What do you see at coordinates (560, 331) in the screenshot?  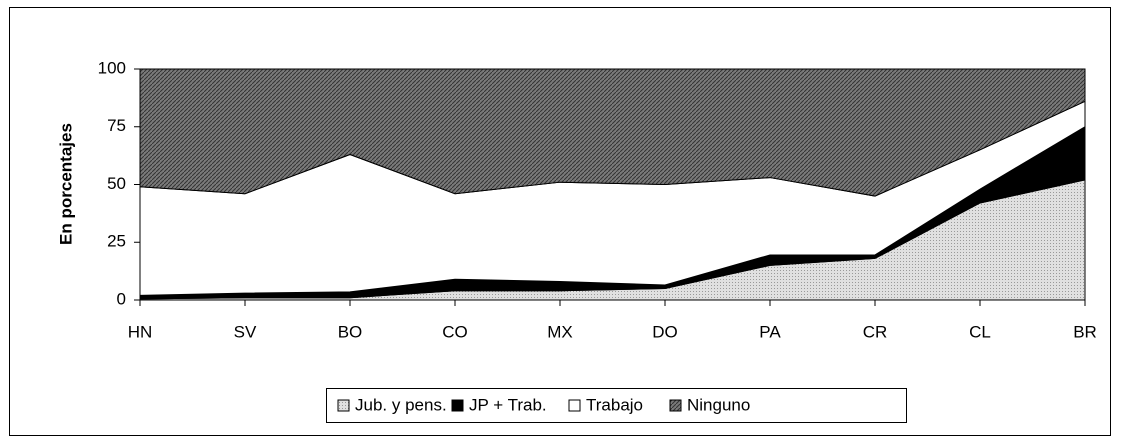 I see `x-tick-label: MX` at bounding box center [560, 331].